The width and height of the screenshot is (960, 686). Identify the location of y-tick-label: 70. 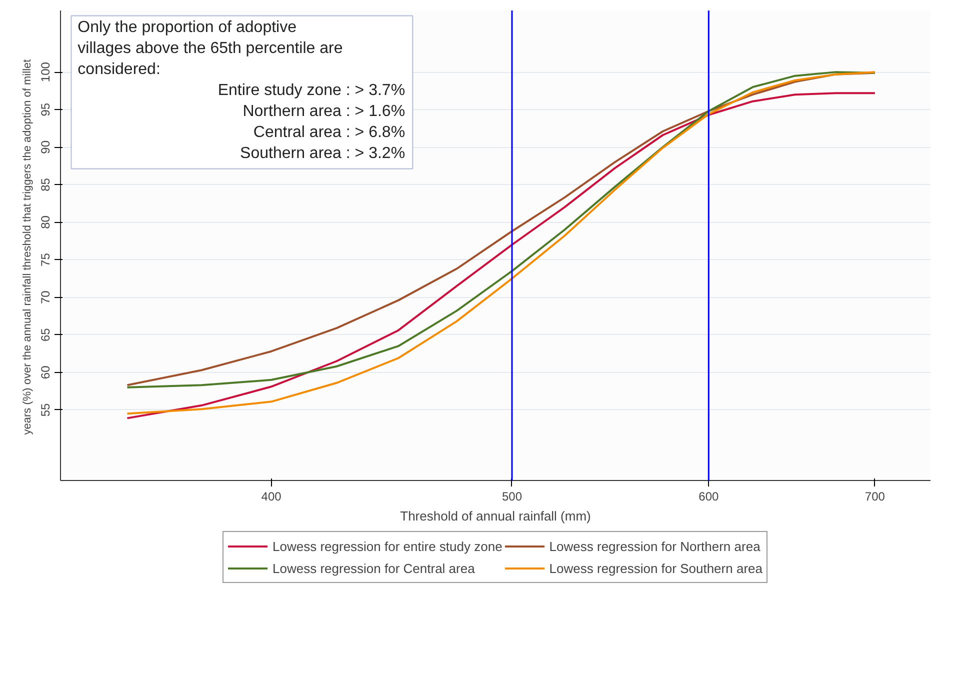
(45, 297).